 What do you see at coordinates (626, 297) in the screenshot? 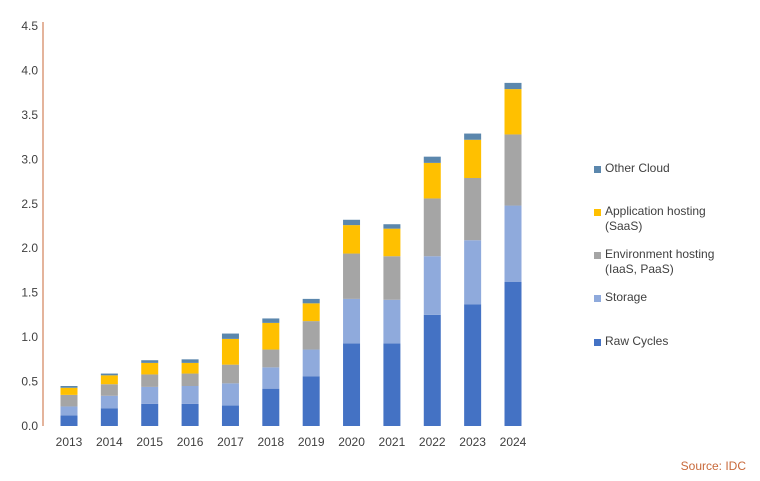
I see `legend-label: Storage` at bounding box center [626, 297].